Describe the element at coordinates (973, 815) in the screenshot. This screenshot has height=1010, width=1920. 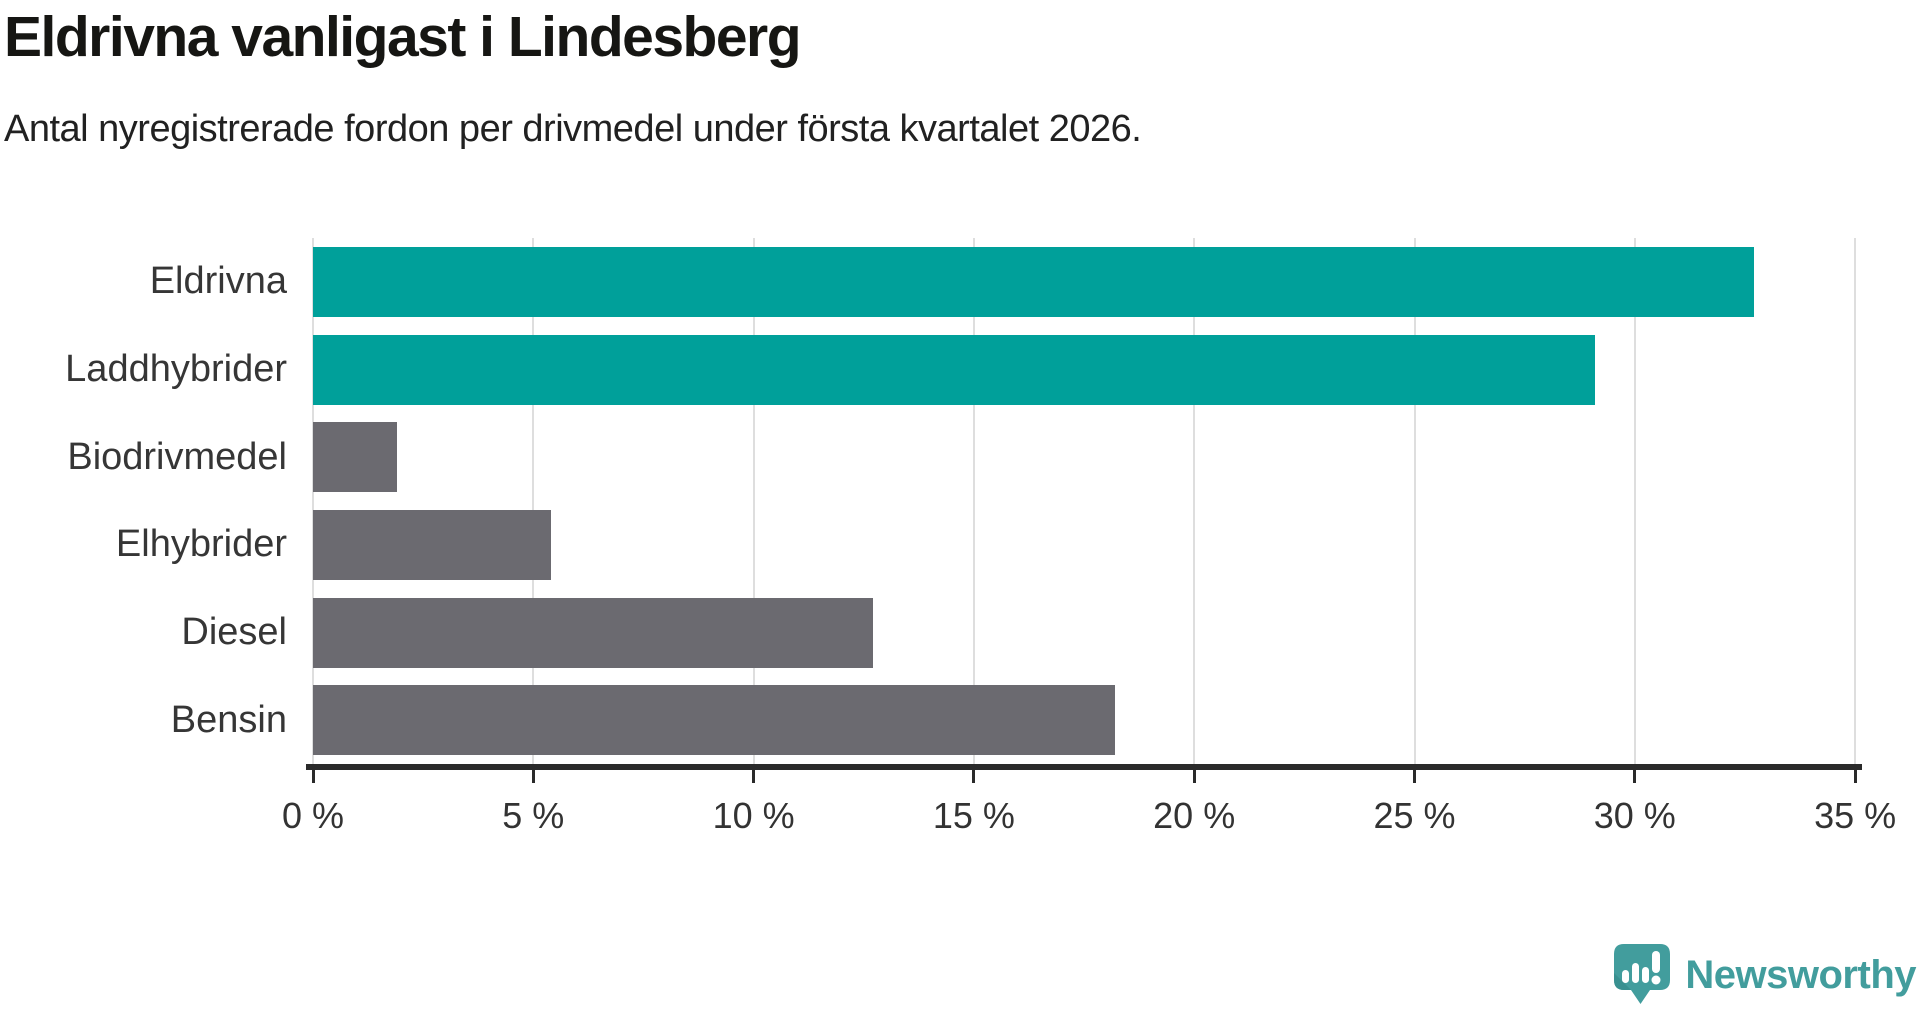
I see `x-axis-tick-label: 15 %` at that location.